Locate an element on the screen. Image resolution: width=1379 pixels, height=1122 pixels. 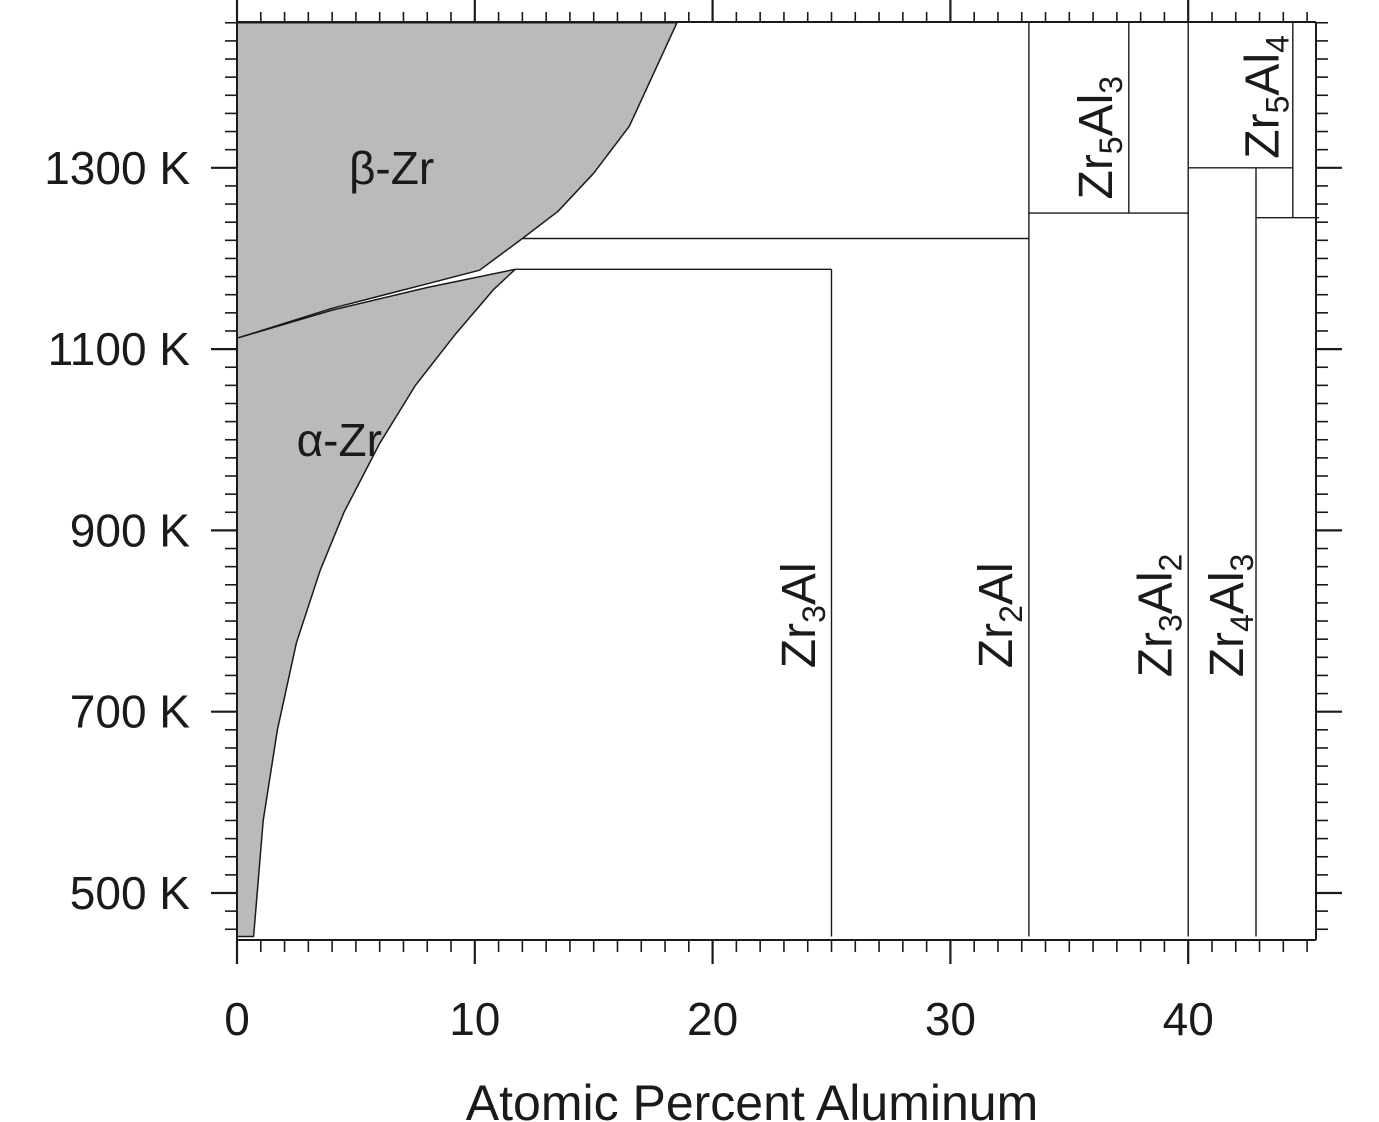
y-tick-label: 1100 K is located at coordinates (119, 349).